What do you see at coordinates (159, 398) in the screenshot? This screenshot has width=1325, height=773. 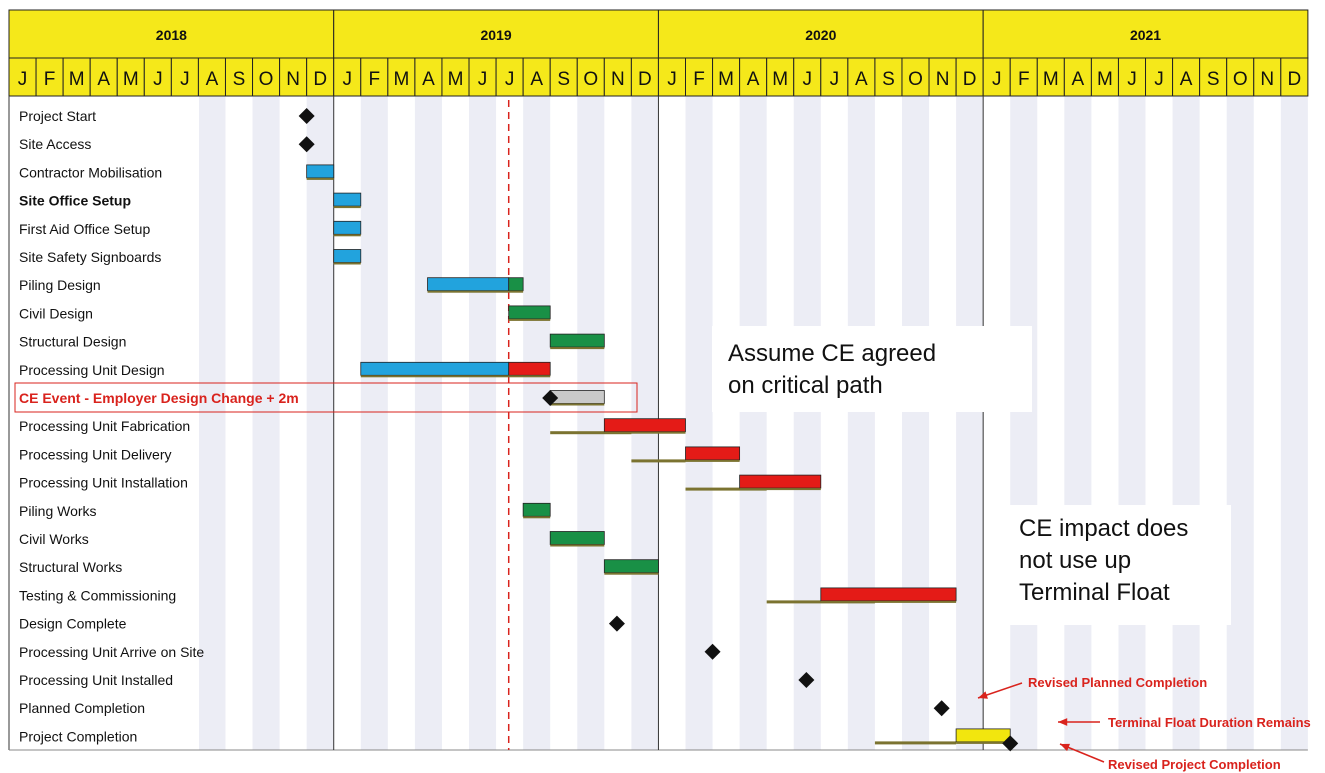 I see `task-label: CE Event - Employer Design Change + 2m` at bounding box center [159, 398].